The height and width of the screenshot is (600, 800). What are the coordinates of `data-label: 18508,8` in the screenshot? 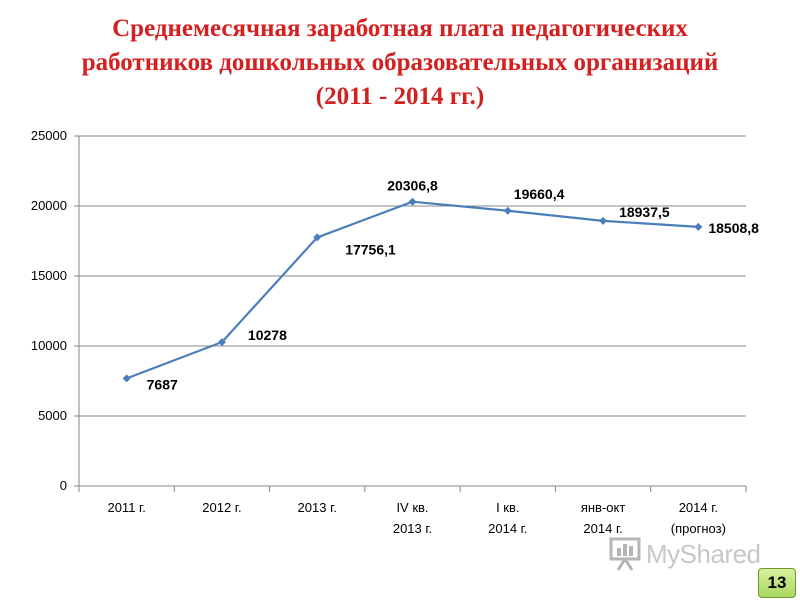 It's located at (733, 228).